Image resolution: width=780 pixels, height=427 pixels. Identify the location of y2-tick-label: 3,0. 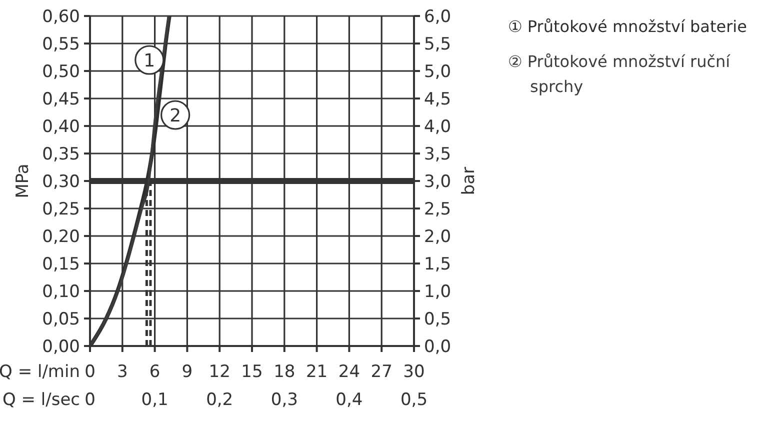
(438, 182).